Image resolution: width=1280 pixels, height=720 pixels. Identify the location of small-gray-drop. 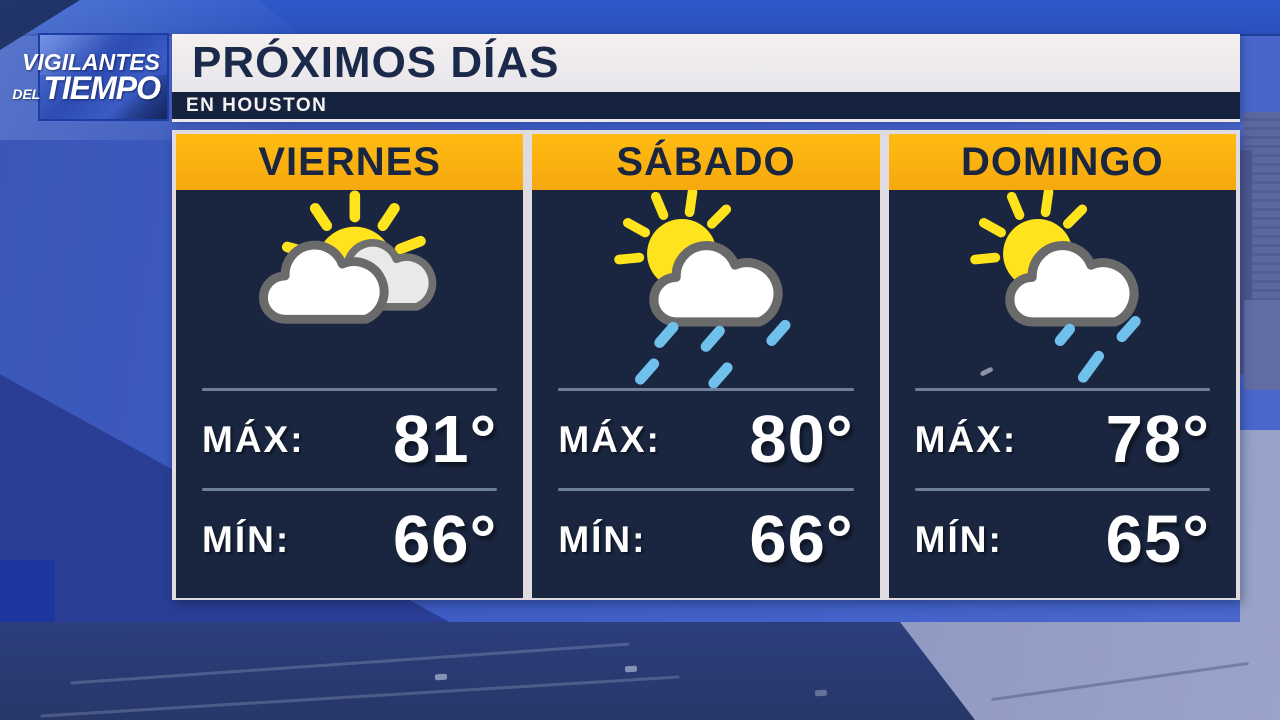
(987, 371).